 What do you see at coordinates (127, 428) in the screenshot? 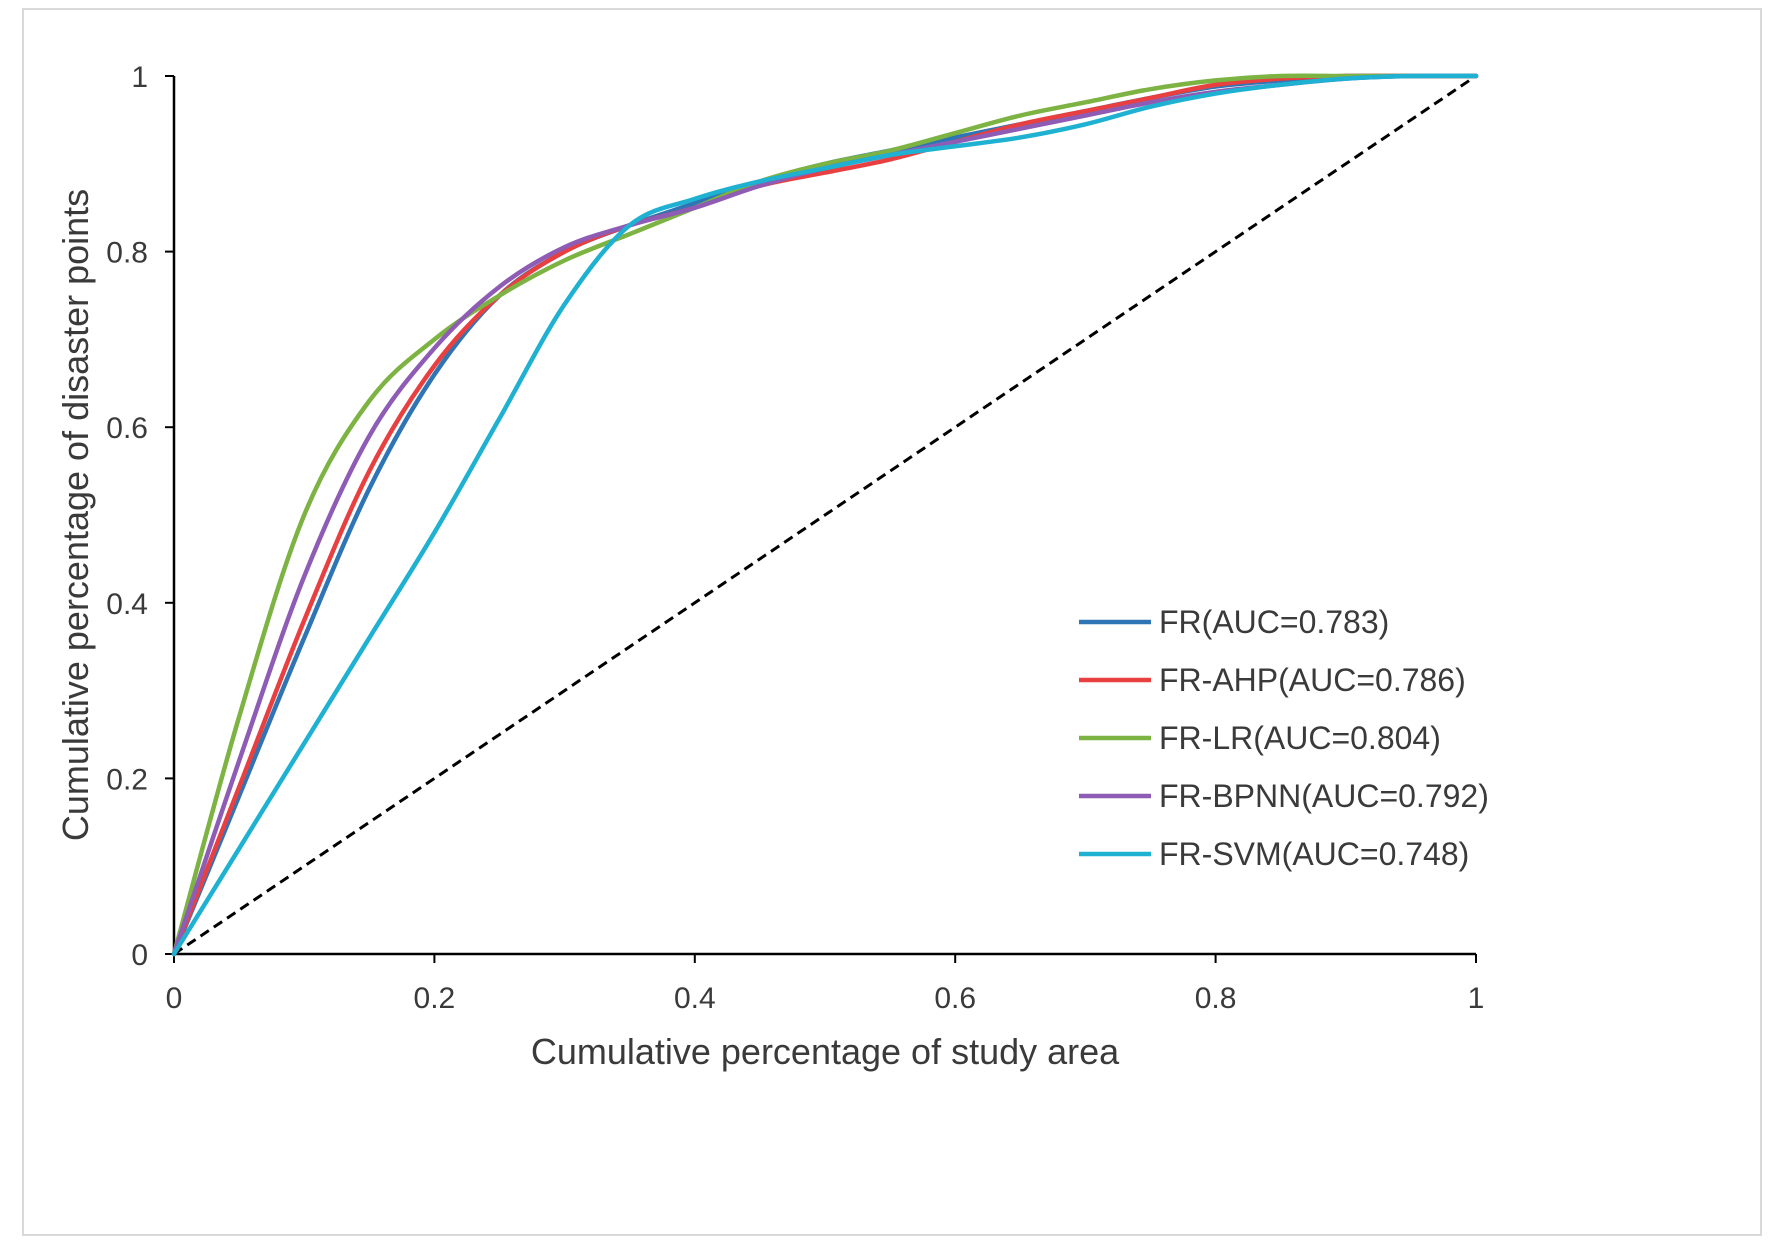
I see `y-tick-label: 0.6` at bounding box center [127, 428].